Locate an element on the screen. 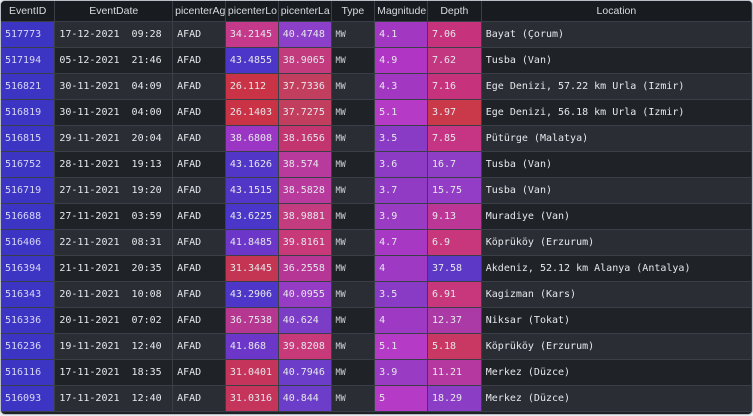 The width and height of the screenshot is (753, 416). cell-eventid: 516343 is located at coordinates (28, 294).